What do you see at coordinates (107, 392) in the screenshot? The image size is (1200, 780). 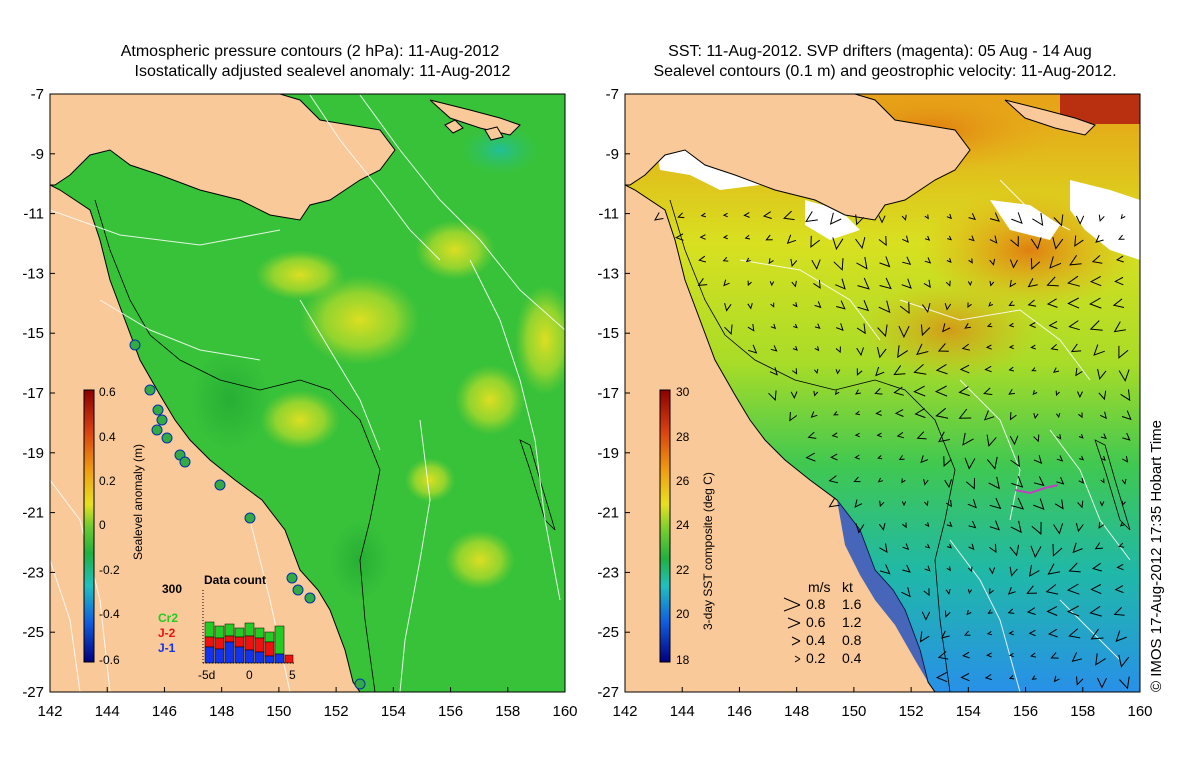 I see `colorbar-tick-label: 0.6` at bounding box center [107, 392].